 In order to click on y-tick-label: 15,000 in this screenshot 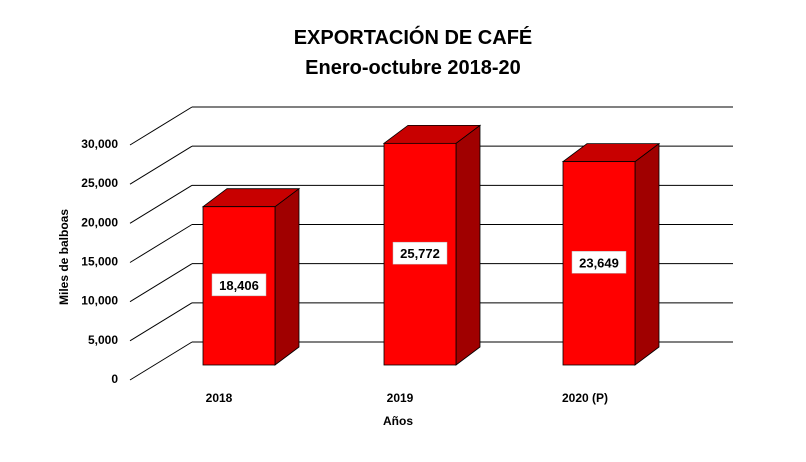, I will do `click(99, 262)`.